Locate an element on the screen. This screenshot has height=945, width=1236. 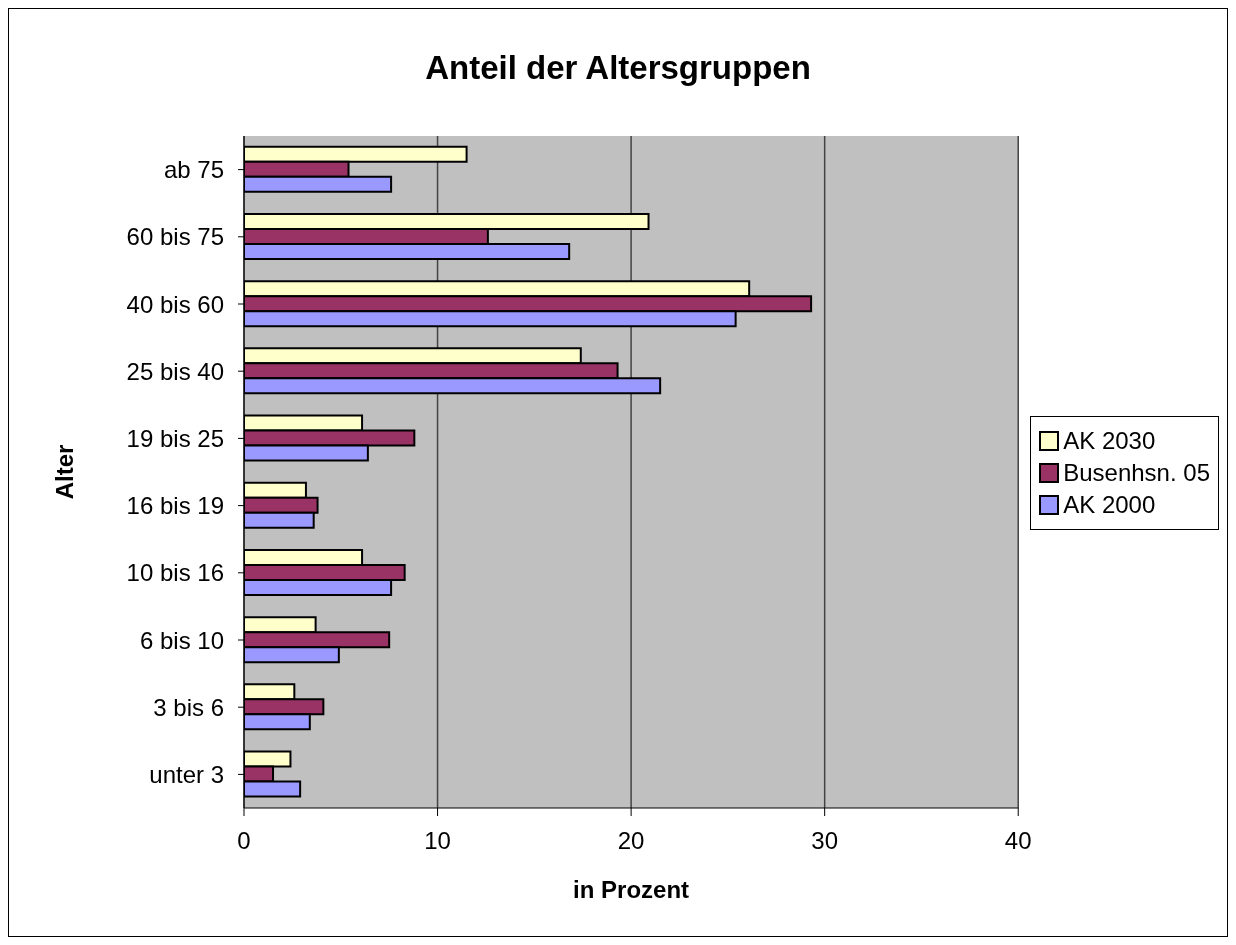
y-tick-label: 60 bis 75 is located at coordinates (175, 237).